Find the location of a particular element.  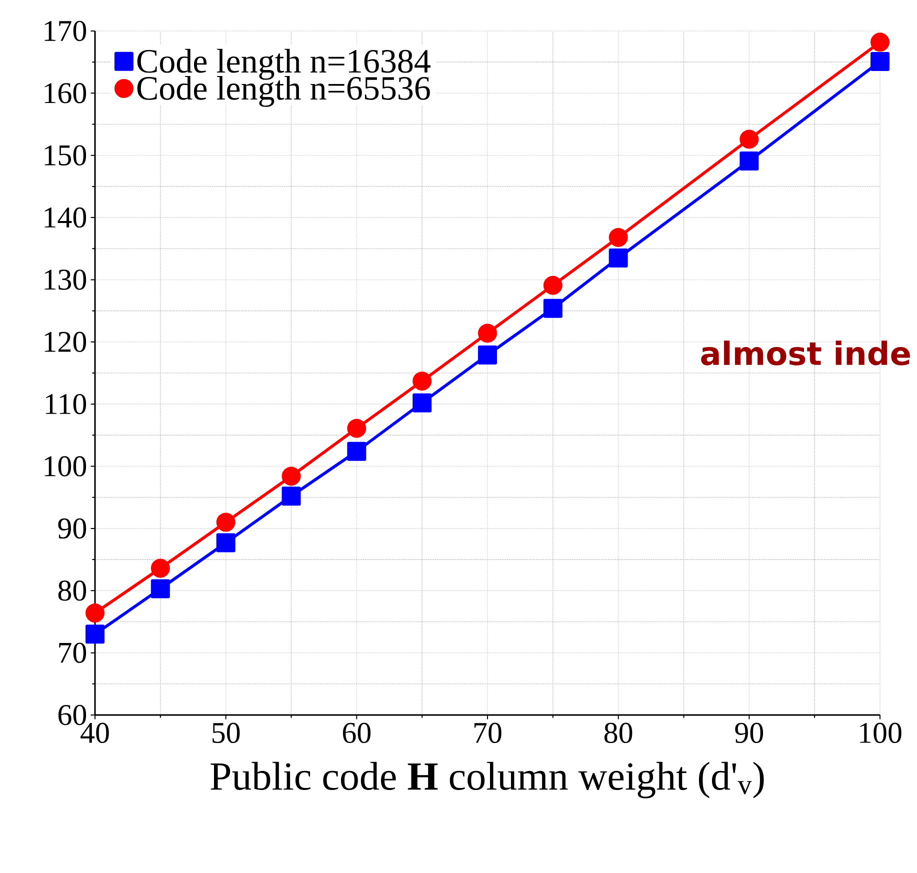

y-tick-label: 90 is located at coordinates (72, 528).